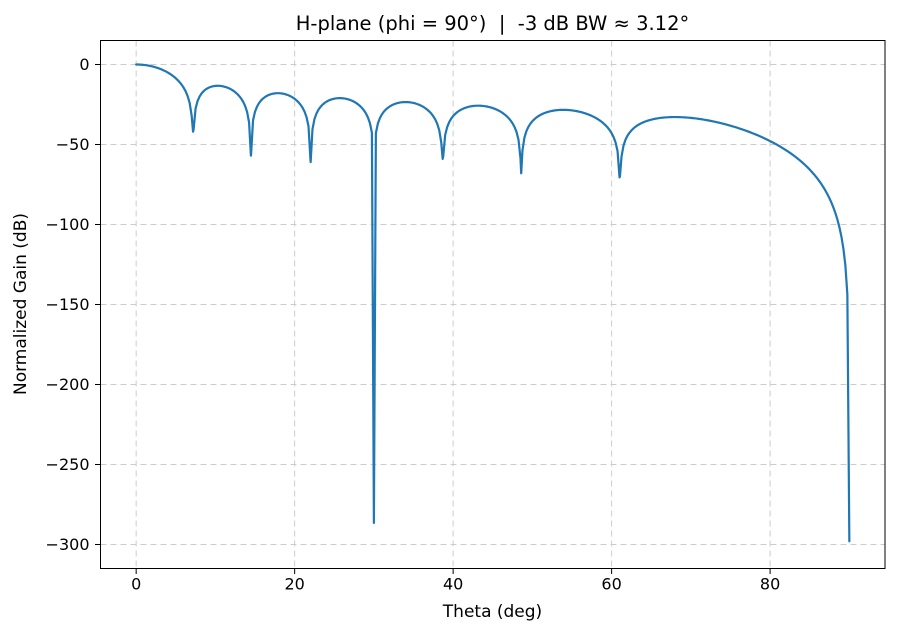 This screenshot has height=637, width=897. What do you see at coordinates (611, 584) in the screenshot?
I see `x-tick-label: 60` at bounding box center [611, 584].